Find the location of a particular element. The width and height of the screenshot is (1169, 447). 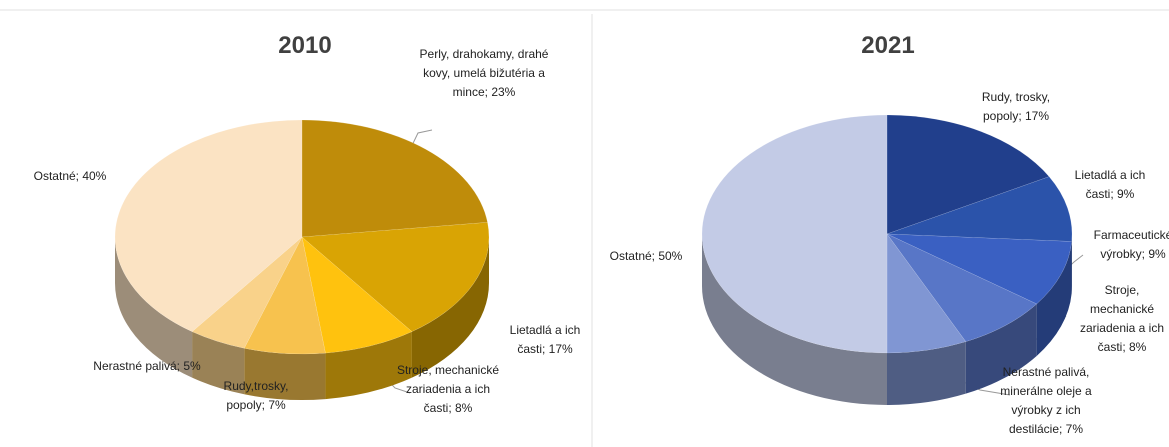

data-label: Ostatné; 40% is located at coordinates (70, 176).